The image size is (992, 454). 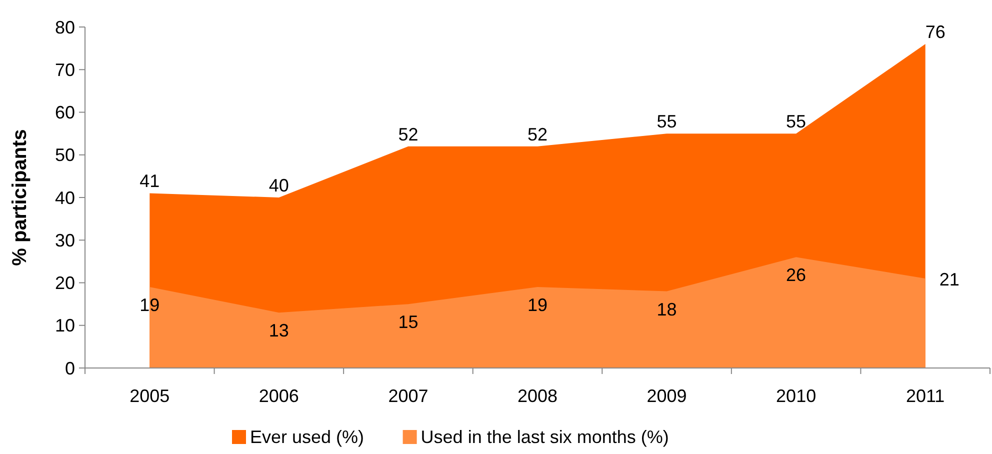 What do you see at coordinates (64, 27) in the screenshot?
I see `y-tick-label: 80` at bounding box center [64, 27].